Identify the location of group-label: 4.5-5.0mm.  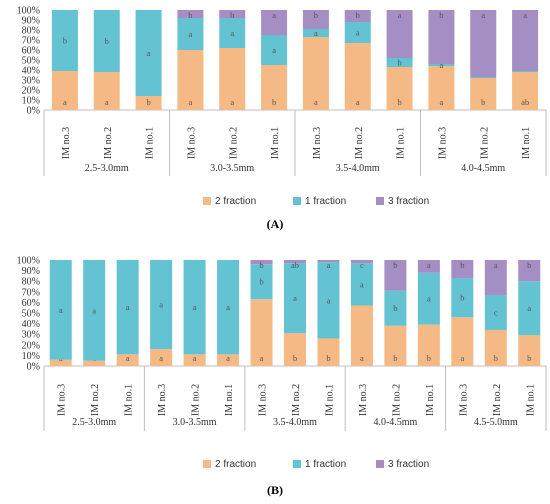
(496, 422).